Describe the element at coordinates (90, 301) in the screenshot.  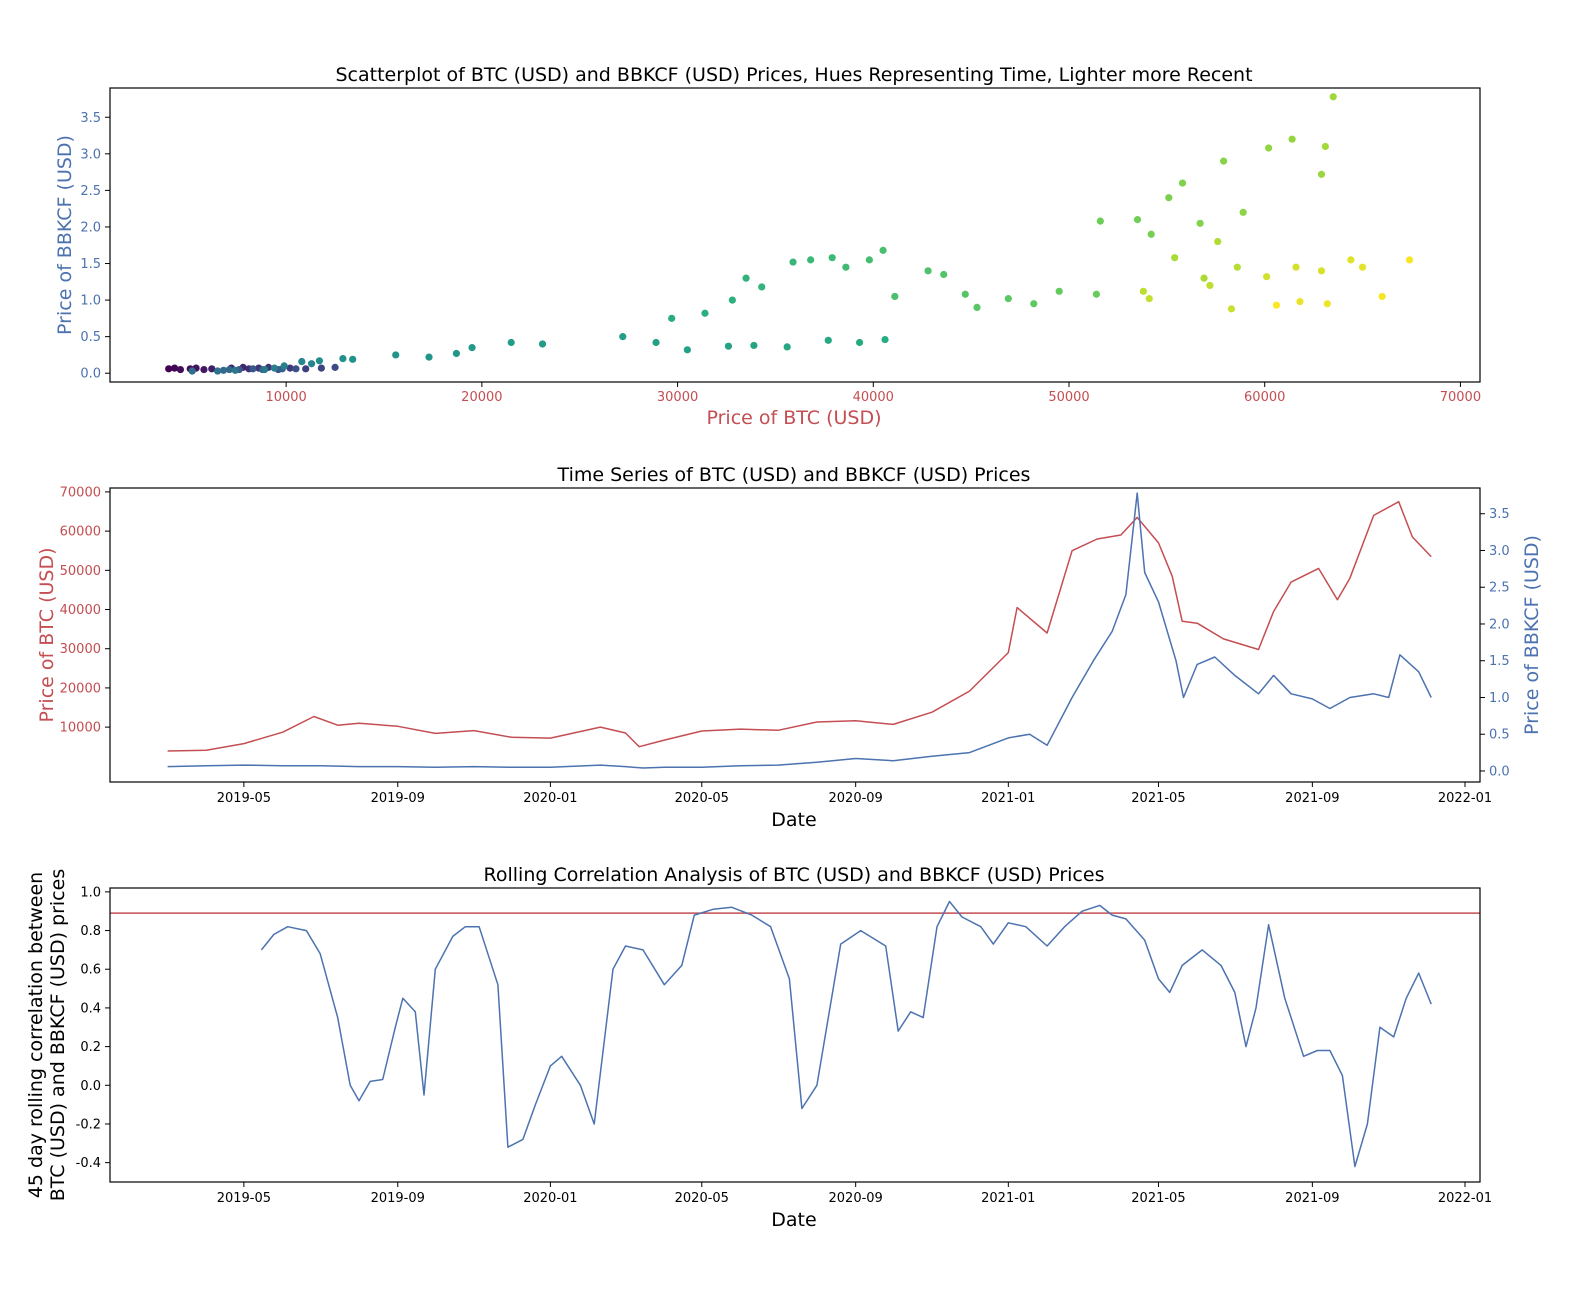
I see `scatter-y-tick-label: 1.0` at that location.